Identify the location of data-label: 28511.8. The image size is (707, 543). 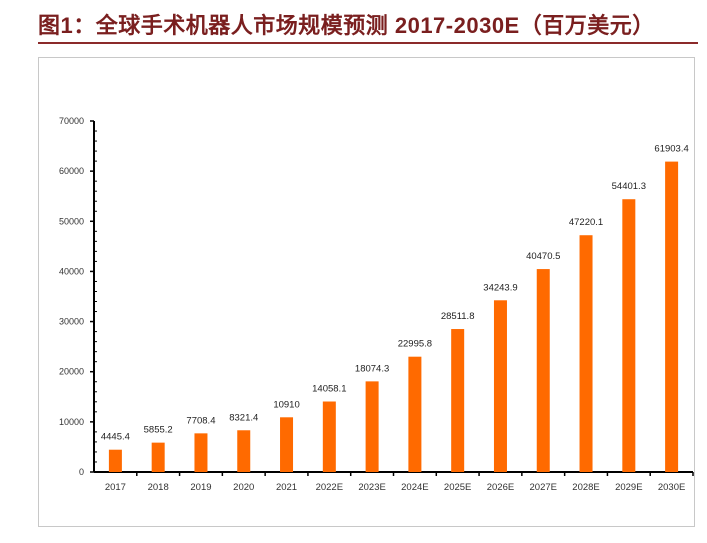
(458, 316).